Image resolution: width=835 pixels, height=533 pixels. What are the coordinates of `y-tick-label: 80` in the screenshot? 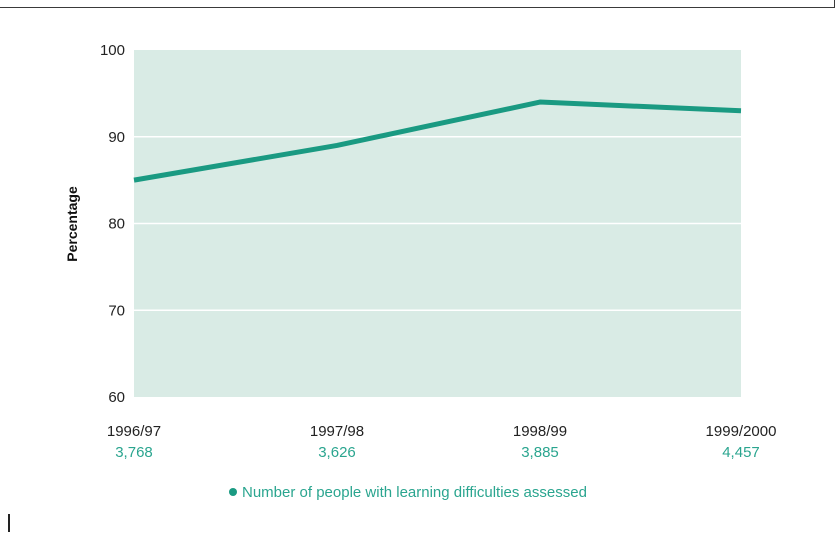 It's located at (116, 224).